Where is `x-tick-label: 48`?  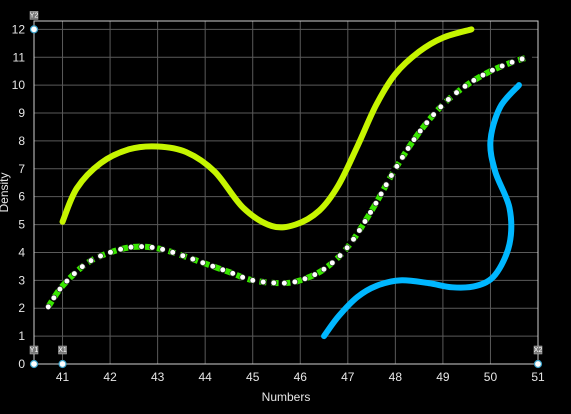
x-tick-label: 48 is located at coordinates (396, 377).